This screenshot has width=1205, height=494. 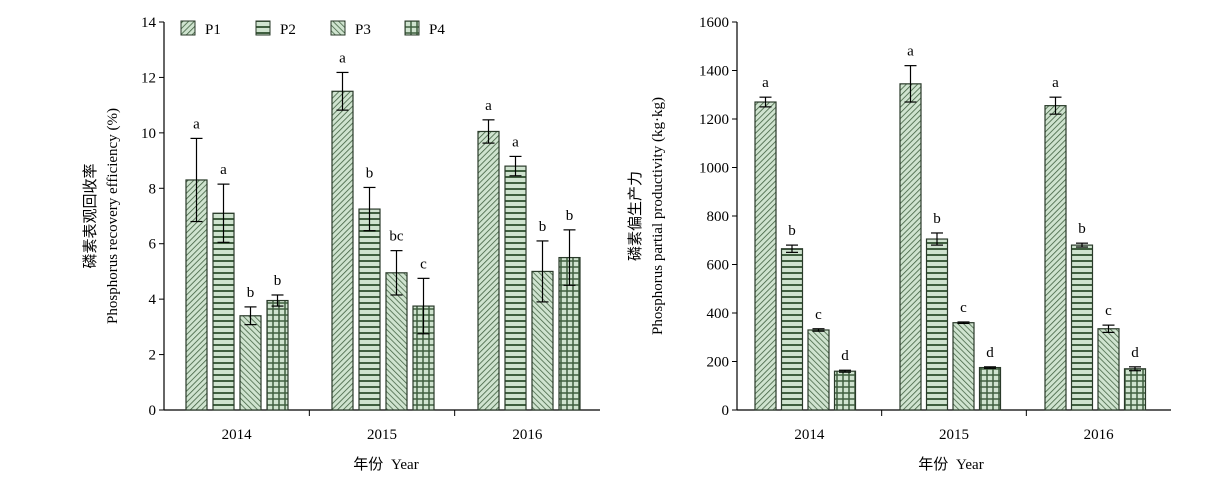 What do you see at coordinates (263, 28) in the screenshot?
I see `legend-swatch-p2` at bounding box center [263, 28].